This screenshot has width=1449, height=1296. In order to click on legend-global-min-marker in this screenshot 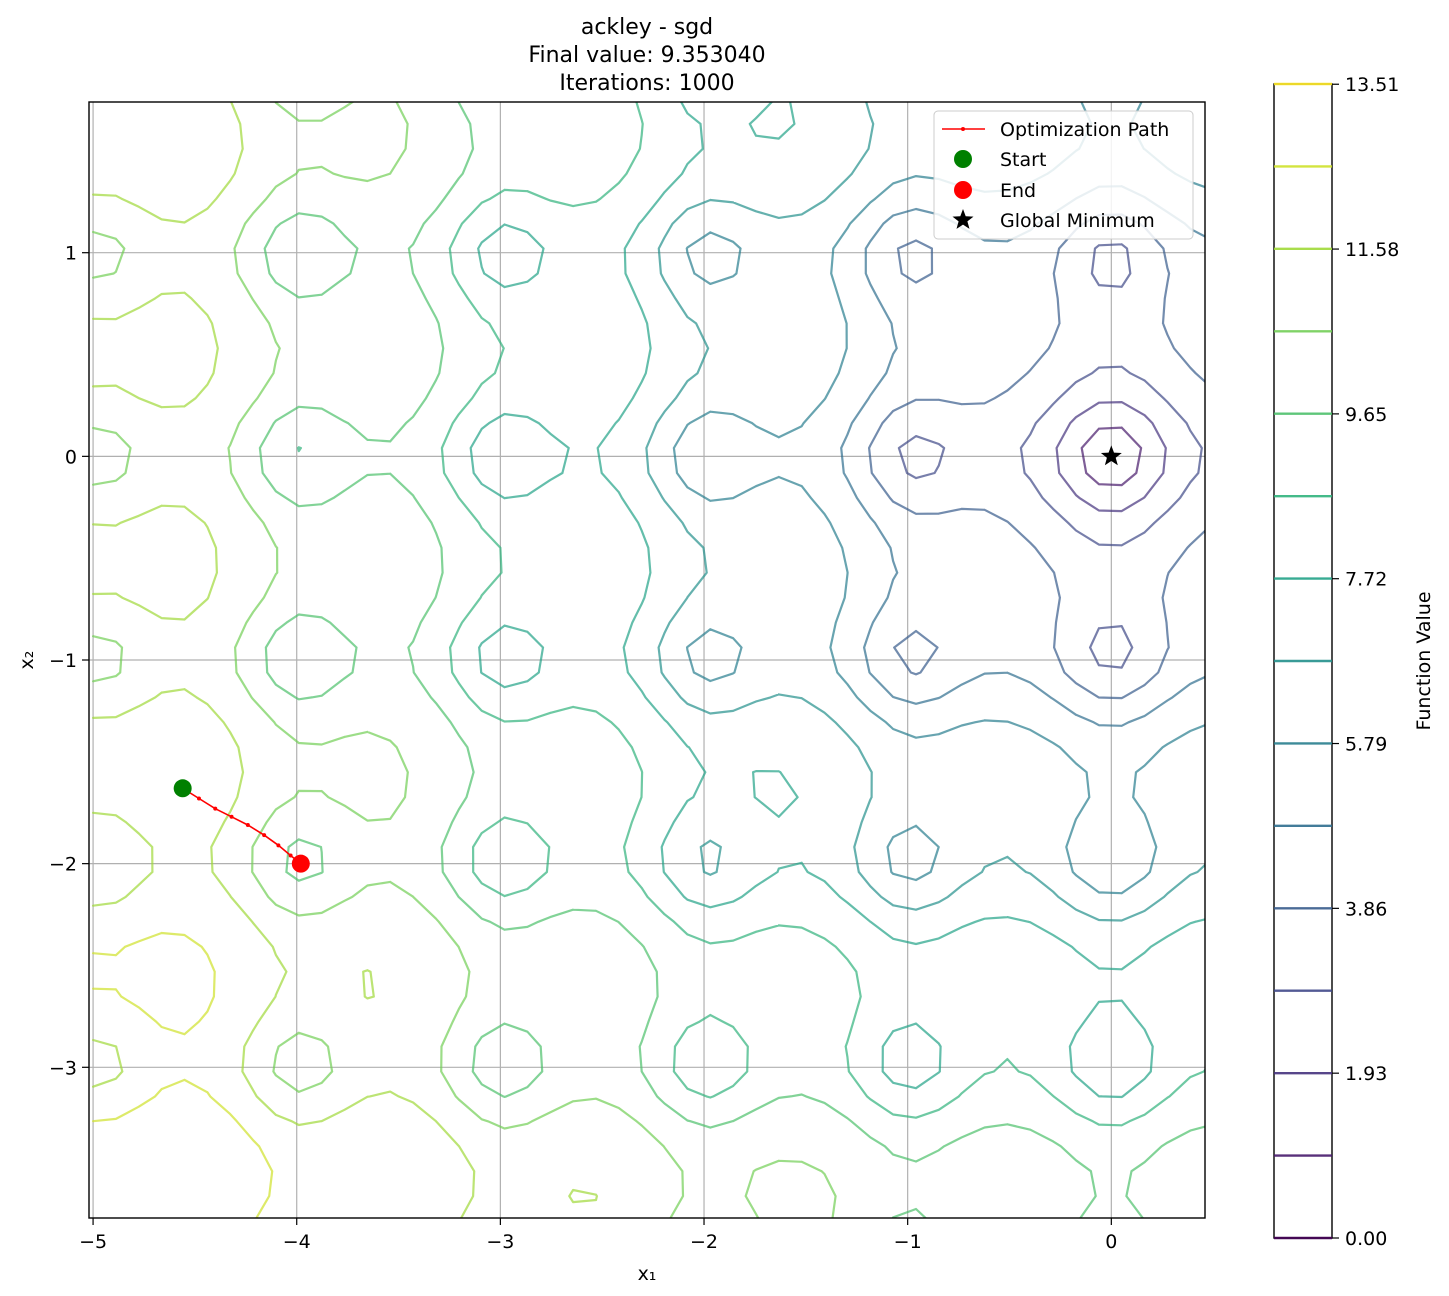, I will do `click(963, 219)`.